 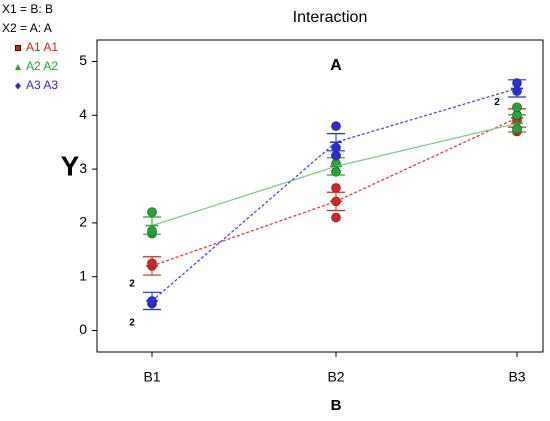 I want to click on legend-label: A3 A3, so click(x=42, y=85).